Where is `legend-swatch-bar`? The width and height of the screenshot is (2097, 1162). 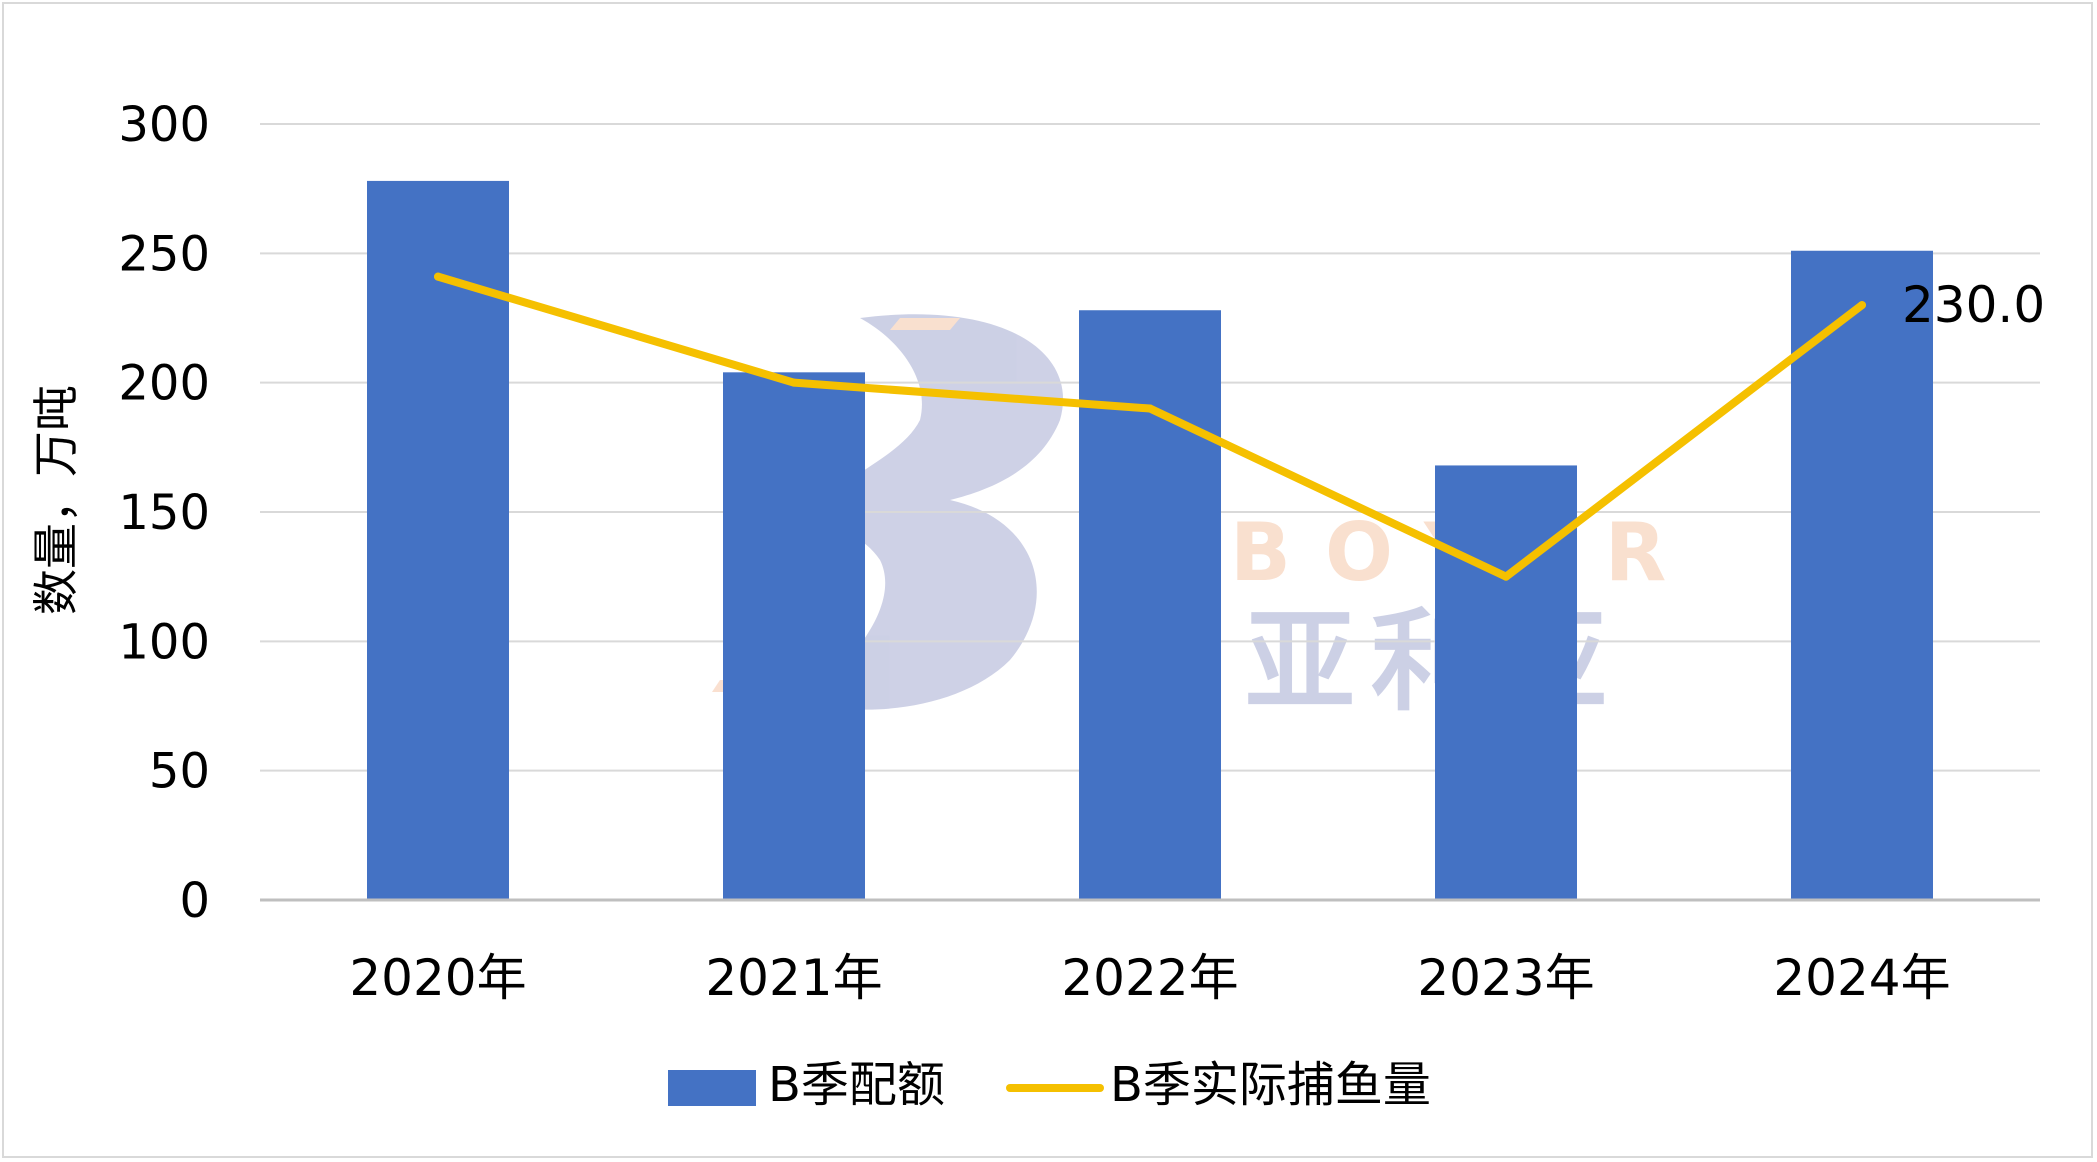
legend-swatch-bar is located at coordinates (712, 1088).